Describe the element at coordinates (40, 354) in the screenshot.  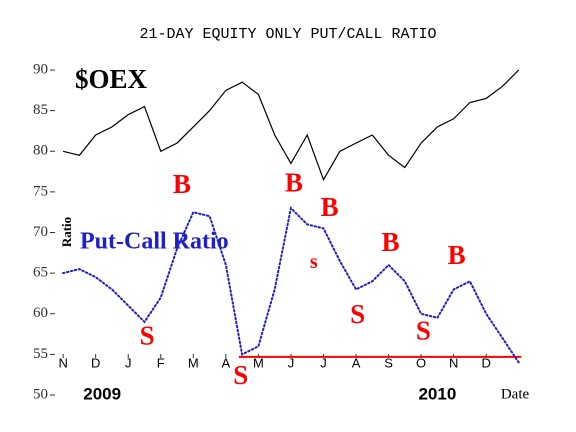
I see `y-tick-label: 55` at that location.